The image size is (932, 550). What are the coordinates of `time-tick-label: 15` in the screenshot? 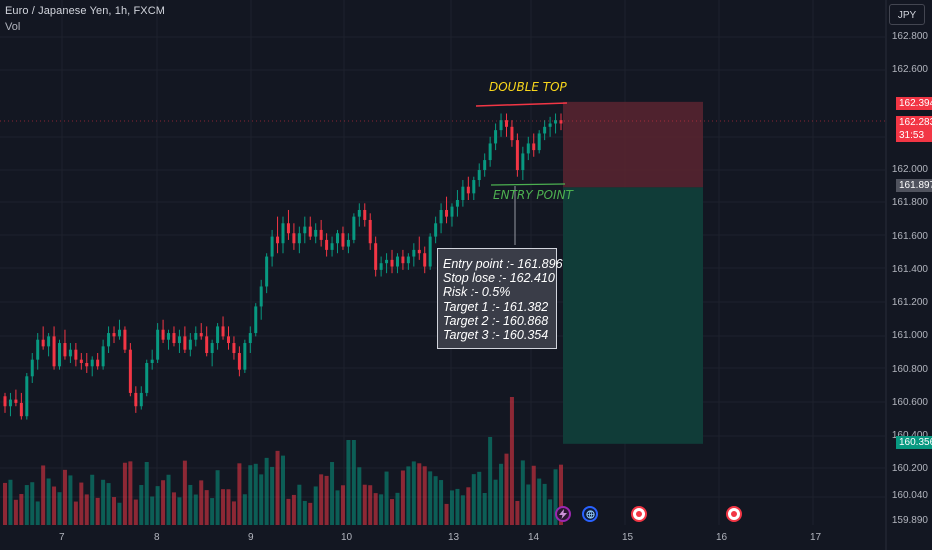 It's located at (628, 537).